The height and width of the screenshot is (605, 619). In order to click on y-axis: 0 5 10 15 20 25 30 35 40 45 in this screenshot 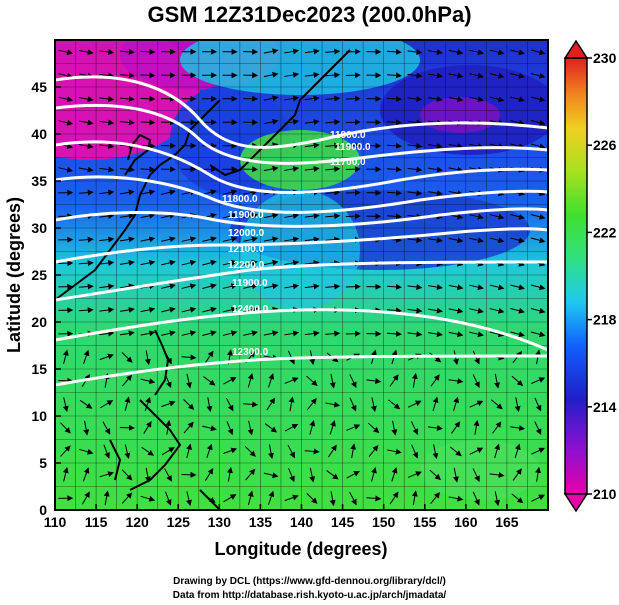, I will do `click(46, 298)`.